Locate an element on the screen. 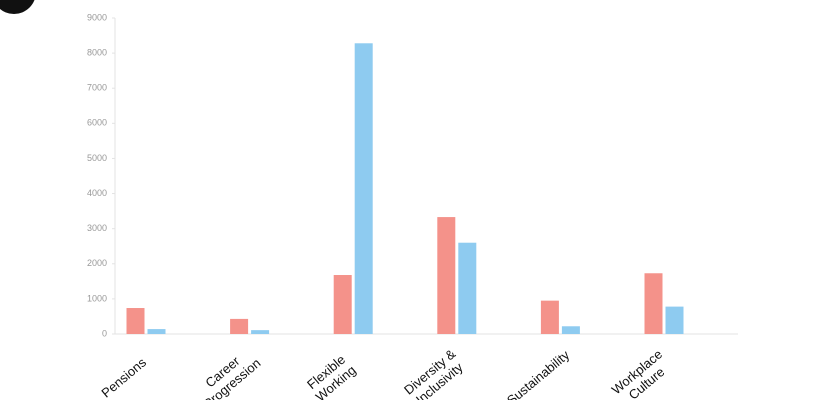 Image resolution: width=840 pixels, height=400 pixels. x-tick-label: Sustainability is located at coordinates (538, 373).